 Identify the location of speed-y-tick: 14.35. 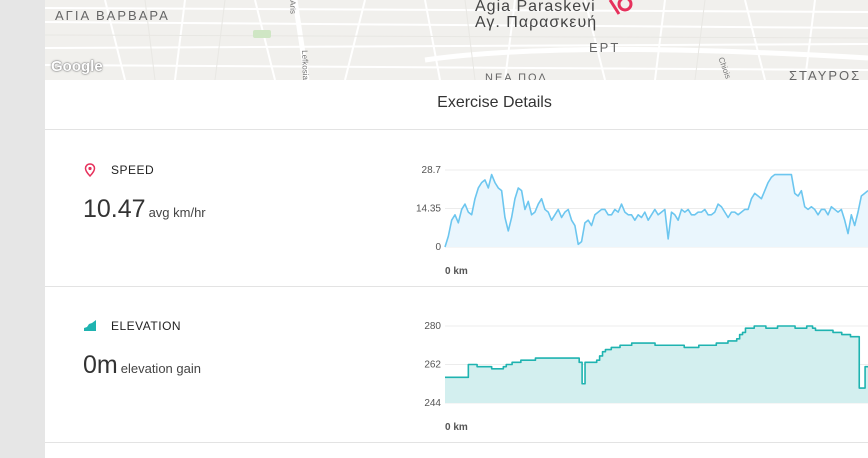
(428, 209).